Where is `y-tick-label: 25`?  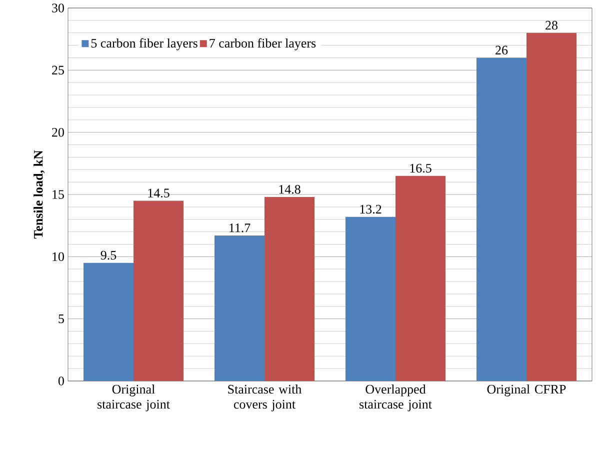 y-tick-label: 25 is located at coordinates (58, 70).